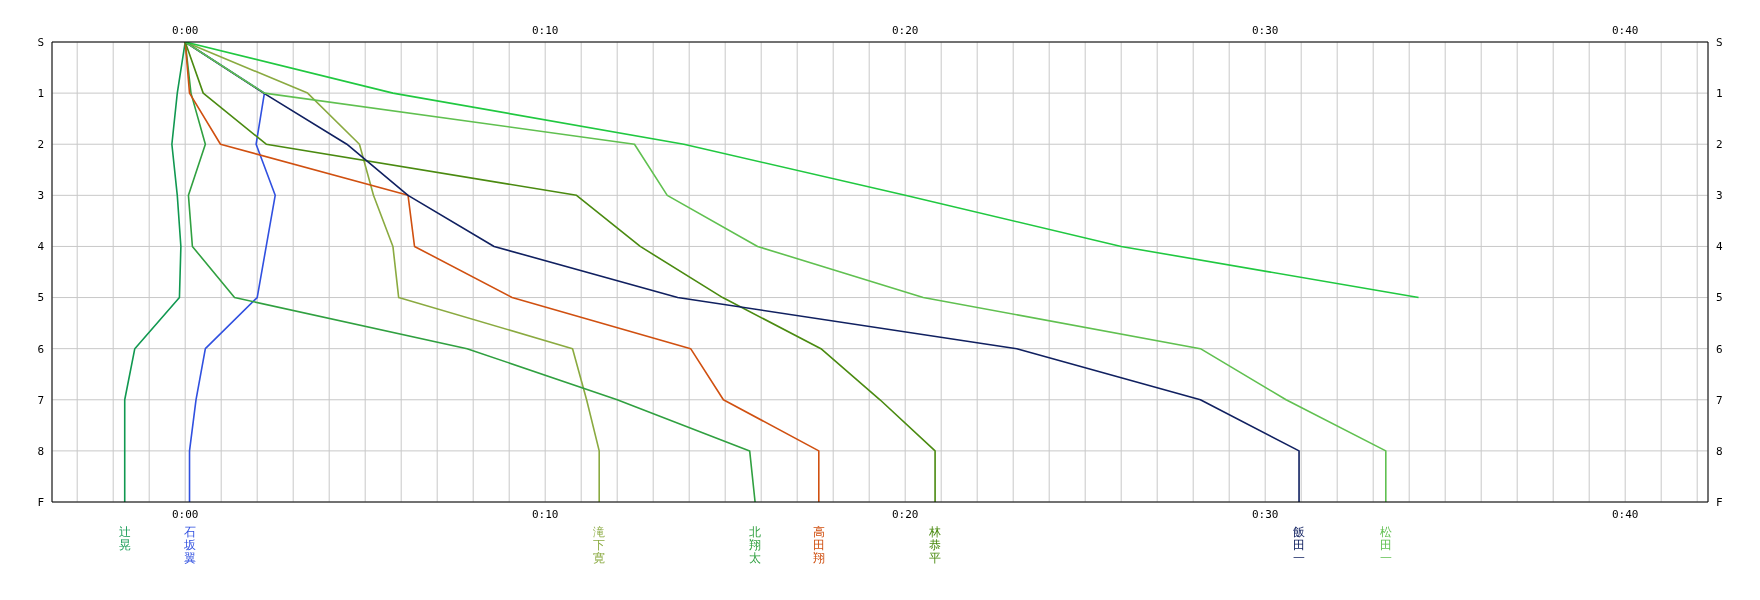 This screenshot has height=600, width=1760. What do you see at coordinates (40, 298) in the screenshot?
I see `y-tick-label: 5` at bounding box center [40, 298].